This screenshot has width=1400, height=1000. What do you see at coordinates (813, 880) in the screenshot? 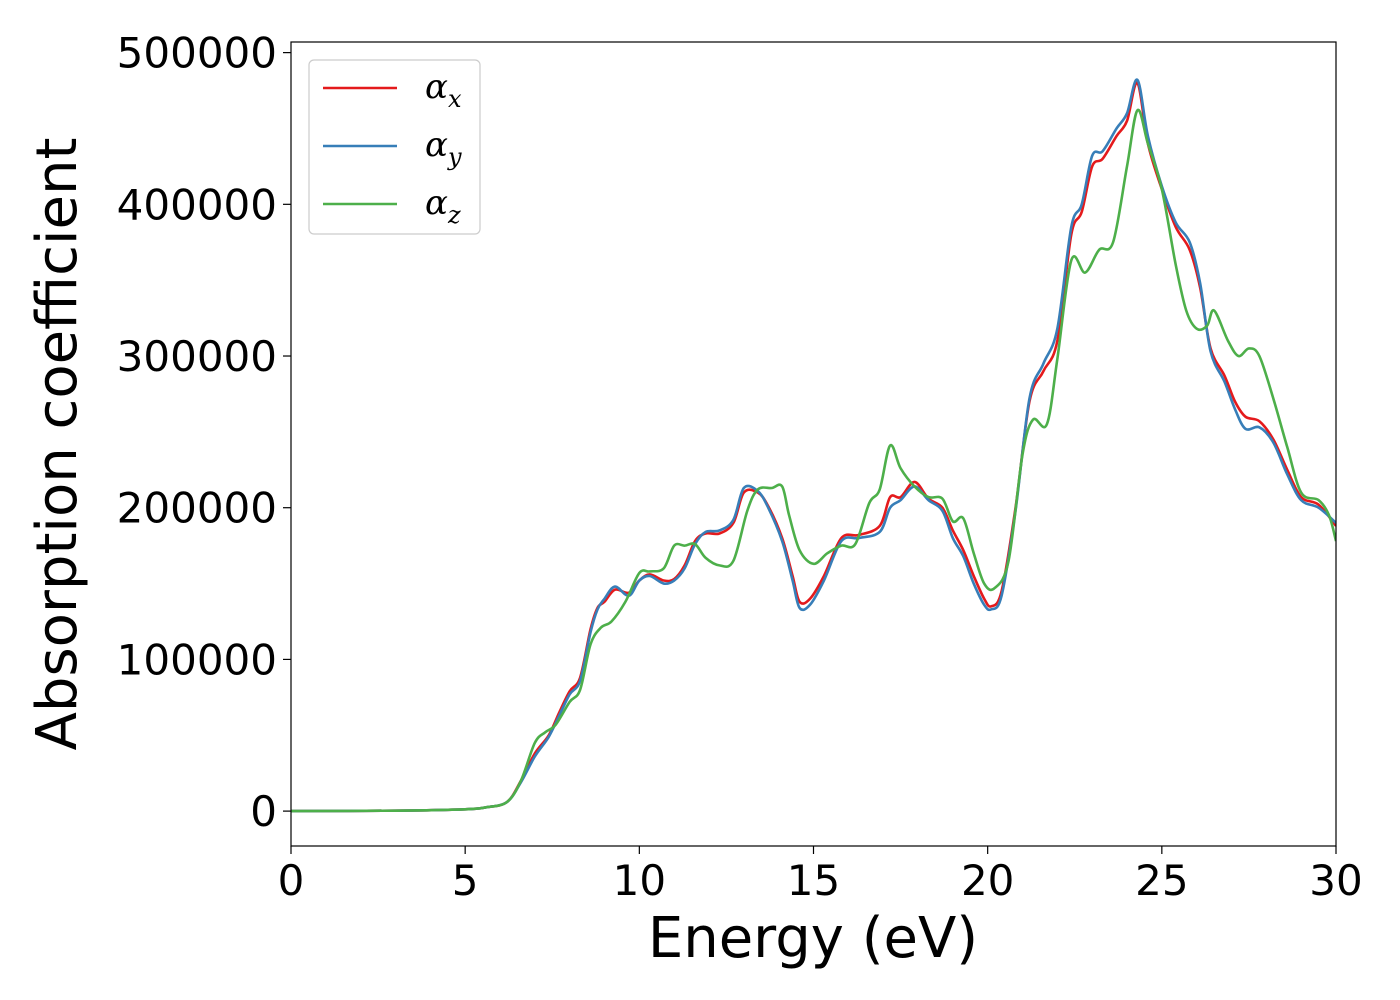
I see `x-tick-label: 15` at bounding box center [813, 880].